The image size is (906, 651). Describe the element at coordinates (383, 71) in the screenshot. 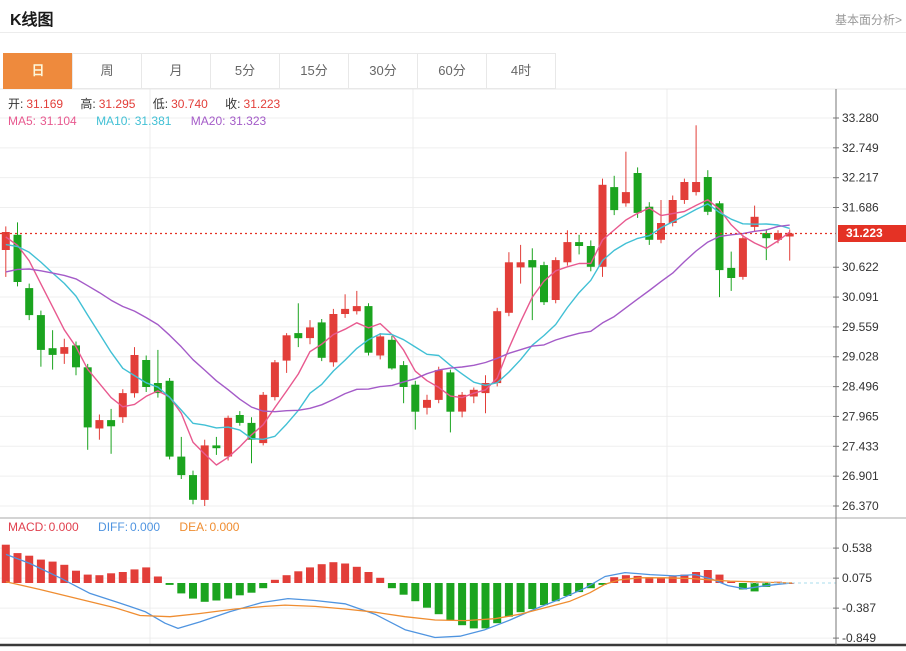

I see `tab-30min: 30分` at that location.